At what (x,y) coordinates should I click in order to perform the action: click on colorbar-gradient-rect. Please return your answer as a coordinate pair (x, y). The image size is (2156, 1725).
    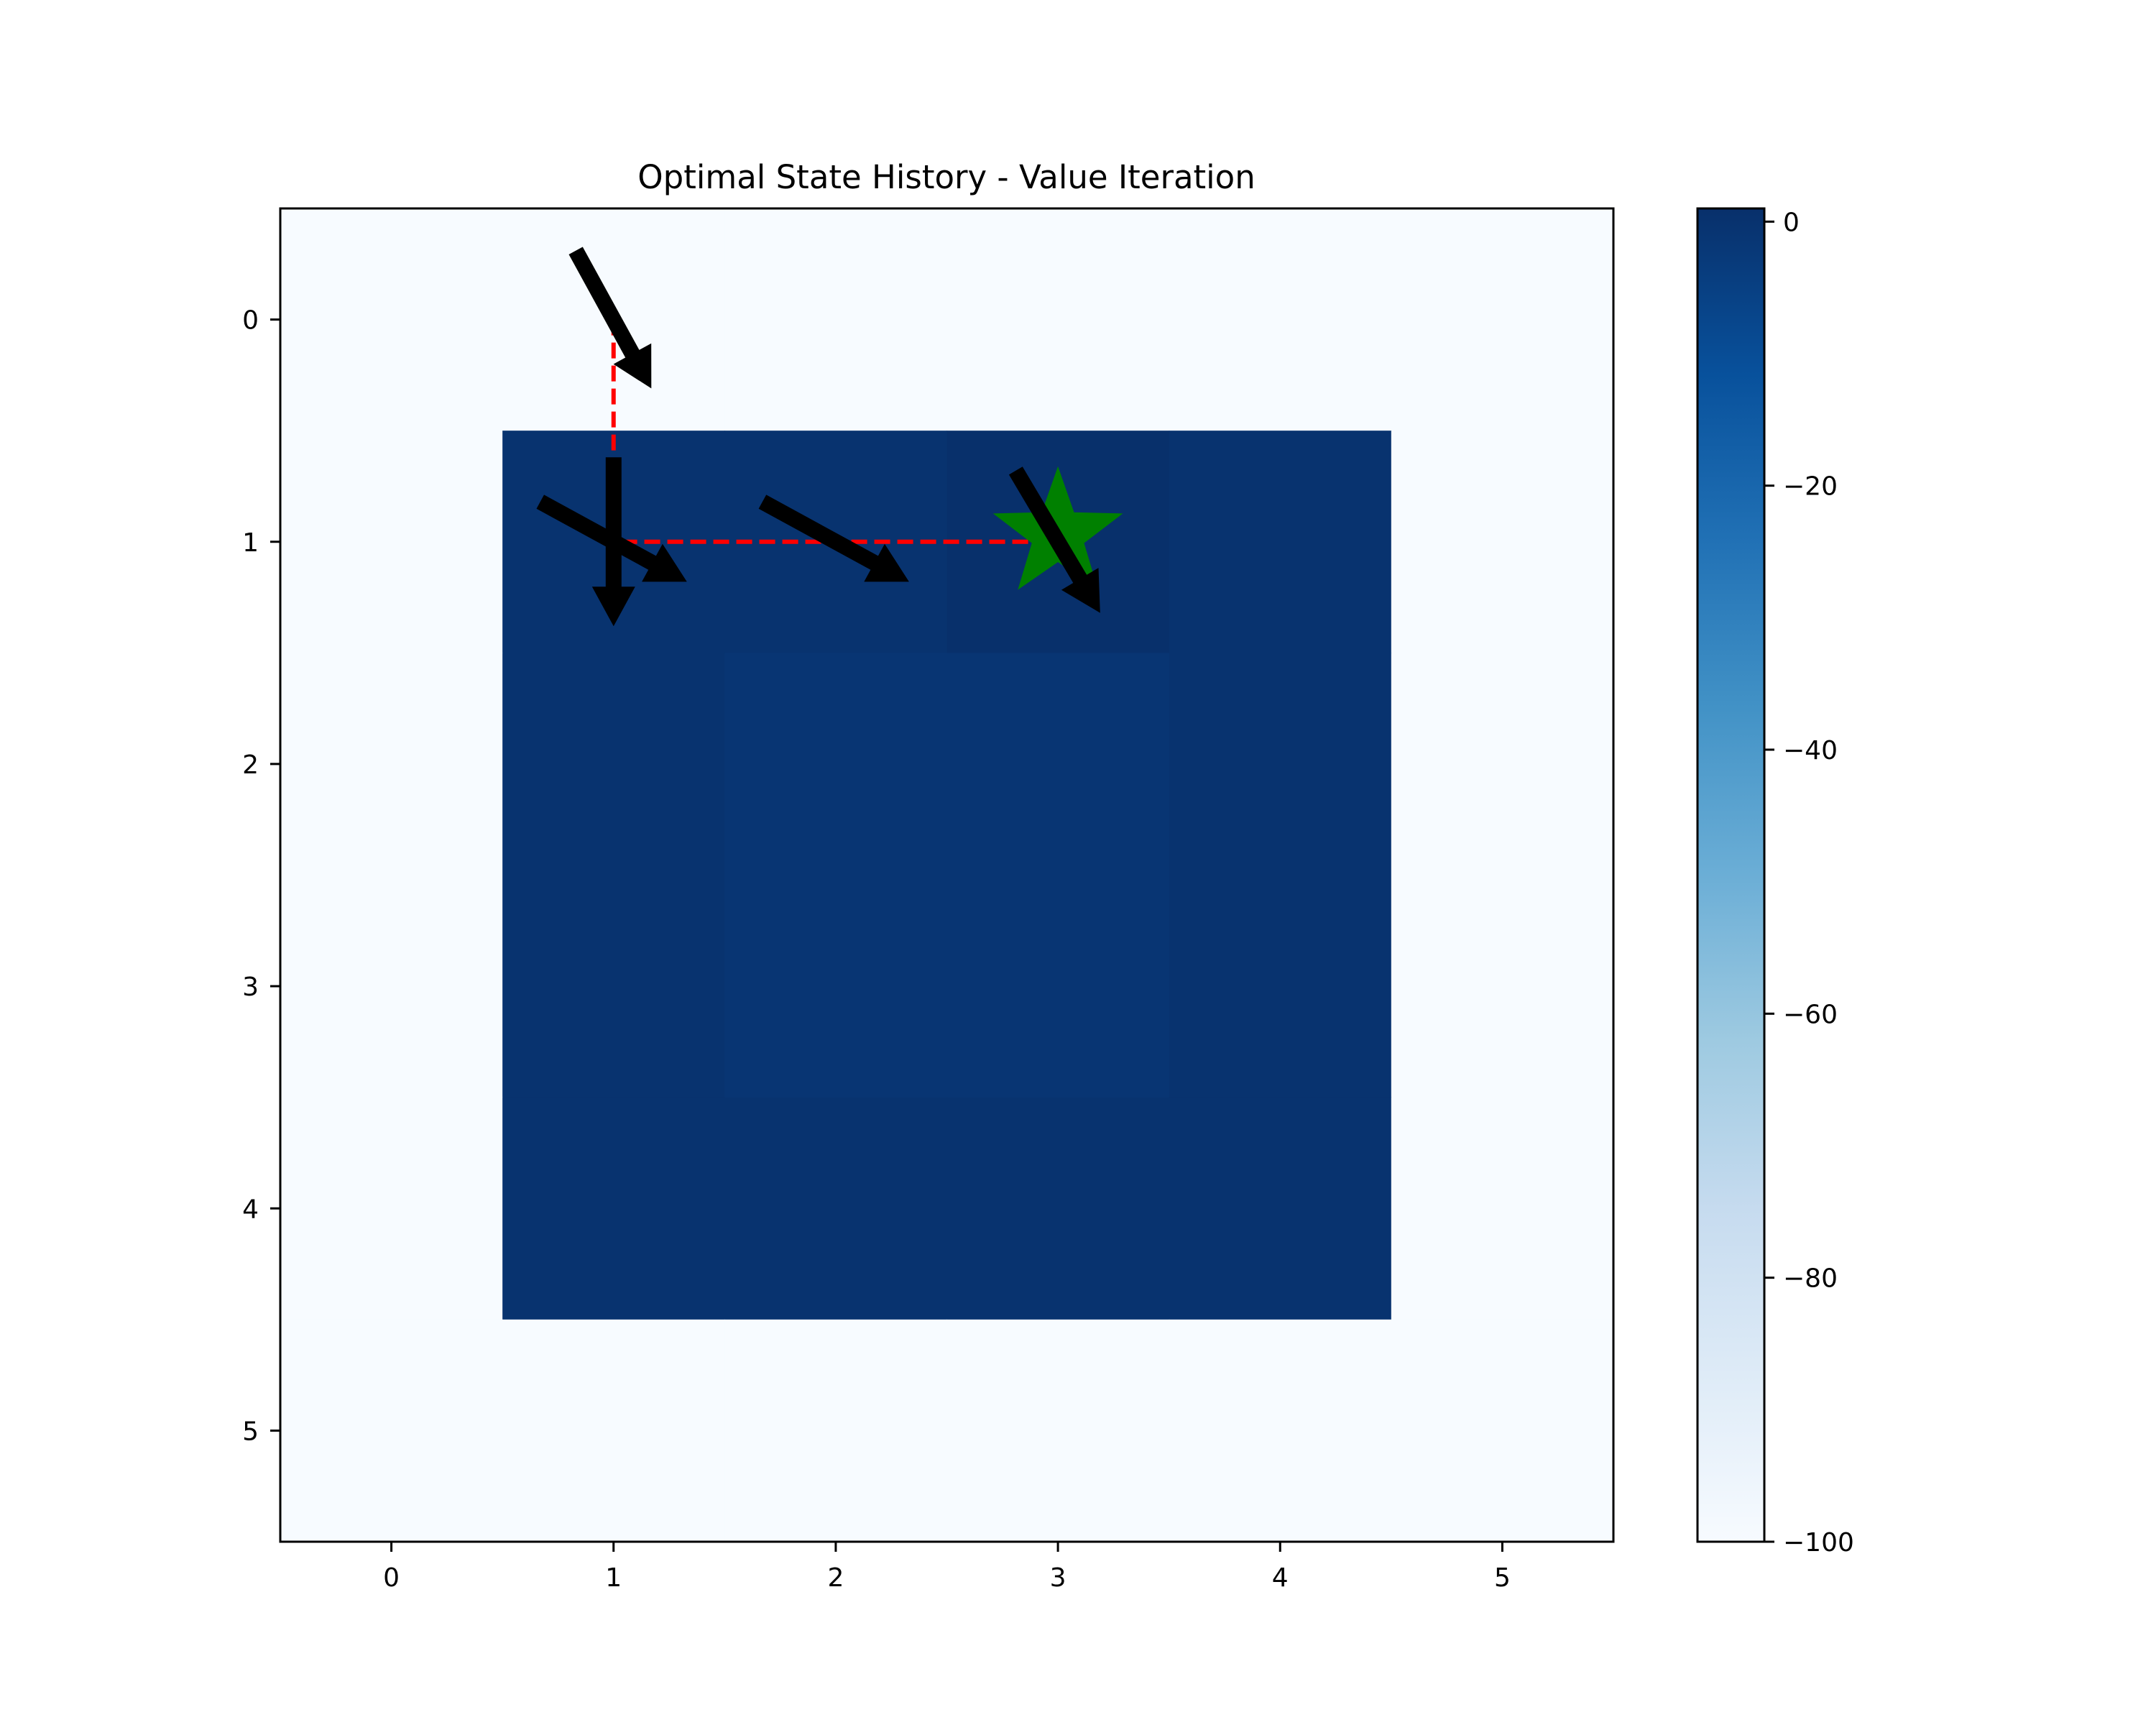
    Looking at the image, I should click on (1731, 875).